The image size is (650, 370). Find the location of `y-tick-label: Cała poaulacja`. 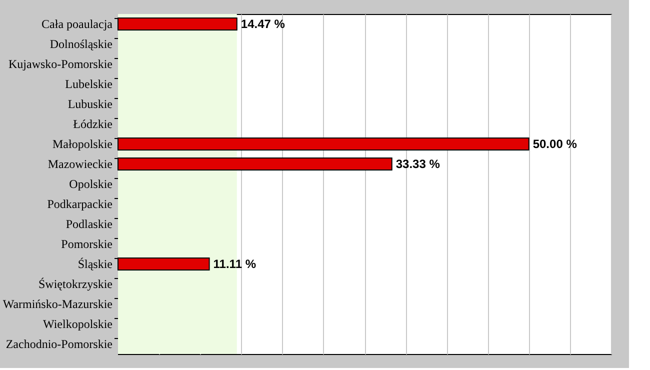

y-tick-label: Cała poaulacja is located at coordinates (78, 24).